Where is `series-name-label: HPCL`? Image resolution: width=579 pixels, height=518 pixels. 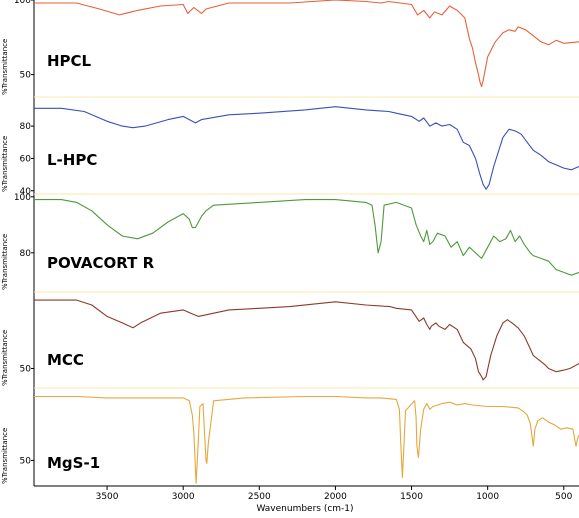 series-name-label: HPCL is located at coordinates (69, 61).